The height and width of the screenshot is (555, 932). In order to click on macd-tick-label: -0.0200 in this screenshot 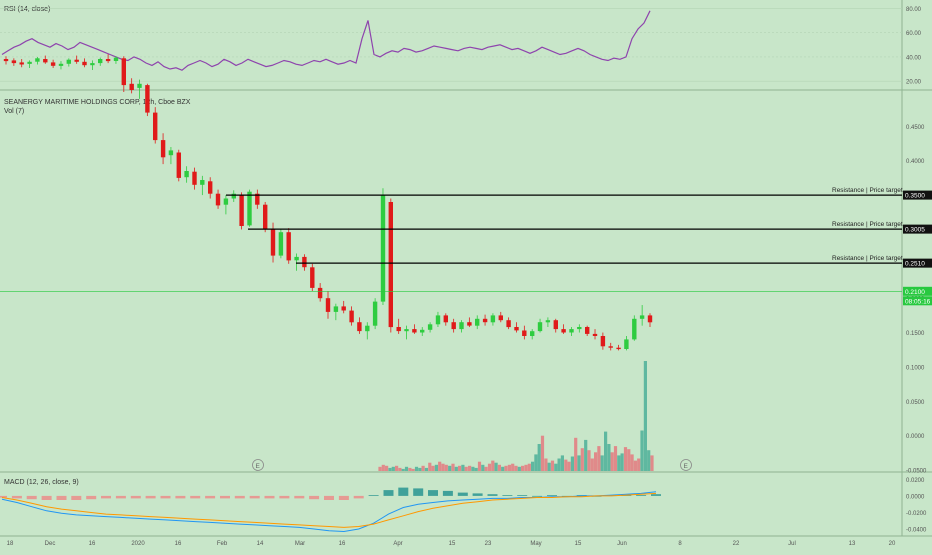, I will do `click(916, 514)`.